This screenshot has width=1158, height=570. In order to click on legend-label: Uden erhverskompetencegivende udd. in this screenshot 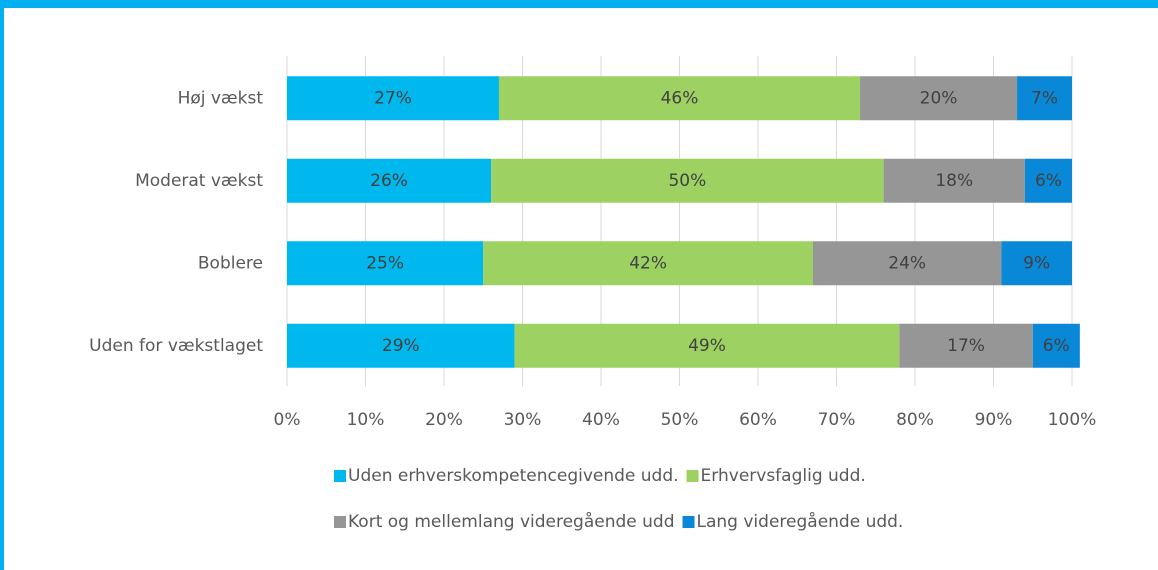, I will do `click(513, 476)`.